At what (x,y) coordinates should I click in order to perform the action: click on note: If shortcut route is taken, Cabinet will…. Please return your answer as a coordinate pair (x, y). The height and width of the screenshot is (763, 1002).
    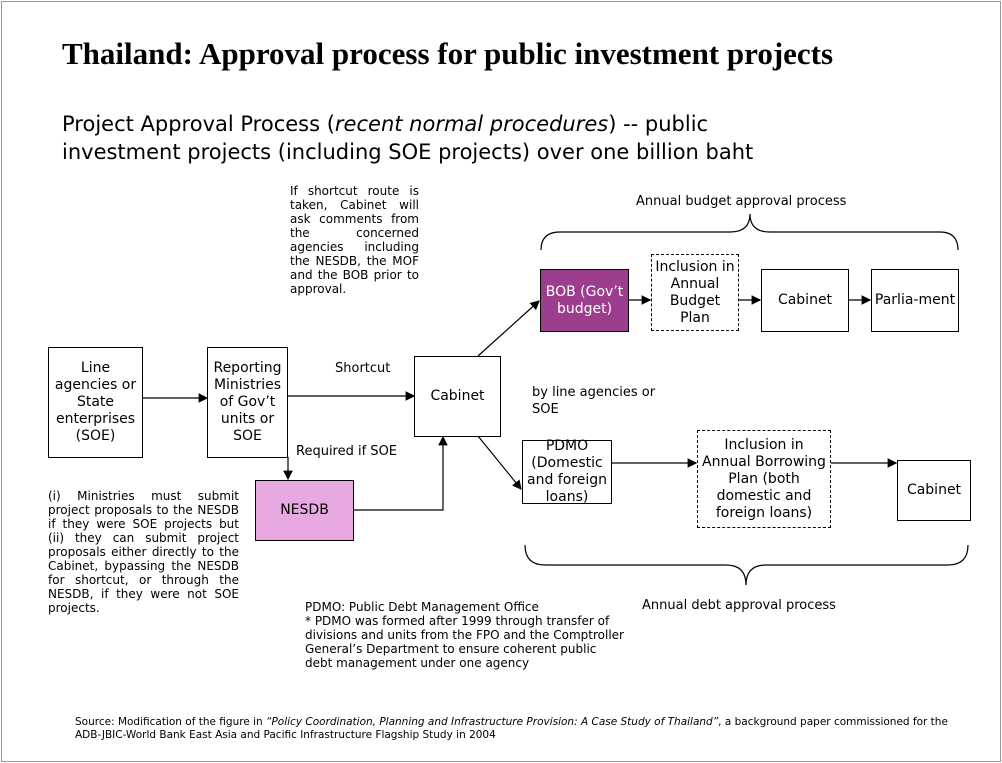
    Looking at the image, I should click on (354, 240).